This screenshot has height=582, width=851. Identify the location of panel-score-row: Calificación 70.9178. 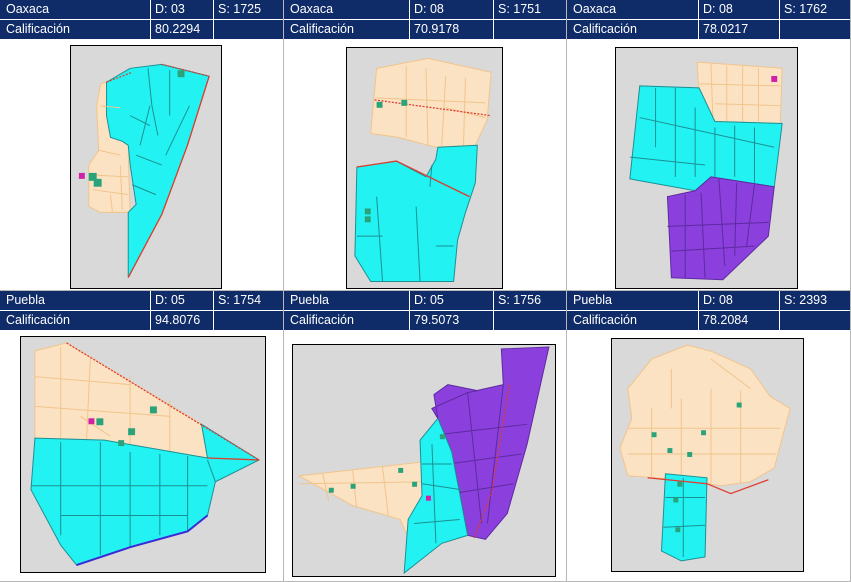
(425, 29).